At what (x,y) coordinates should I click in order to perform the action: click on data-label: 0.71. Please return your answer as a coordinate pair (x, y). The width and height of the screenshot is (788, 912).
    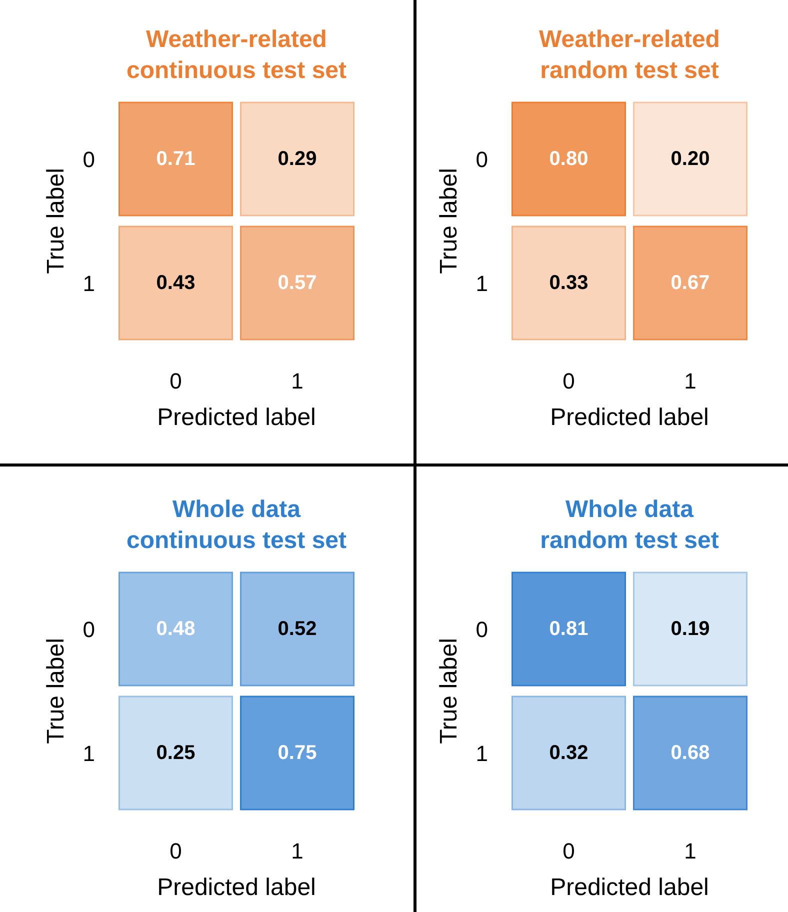
    Looking at the image, I should click on (176, 159).